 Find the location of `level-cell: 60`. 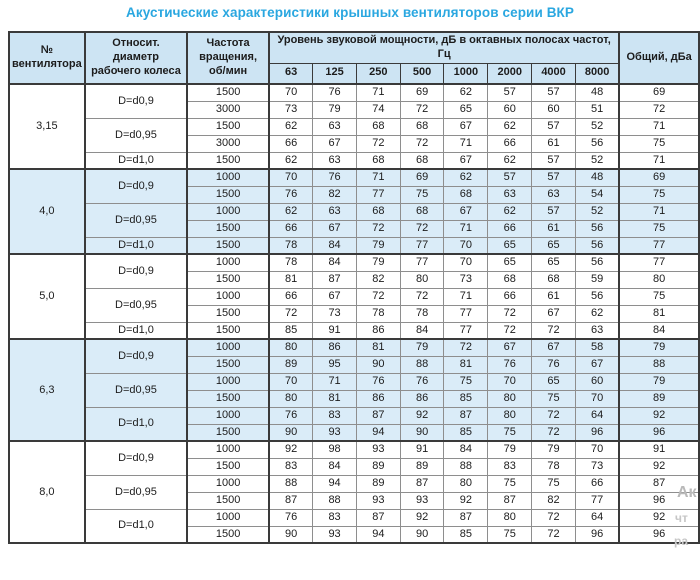

level-cell: 60 is located at coordinates (597, 381).